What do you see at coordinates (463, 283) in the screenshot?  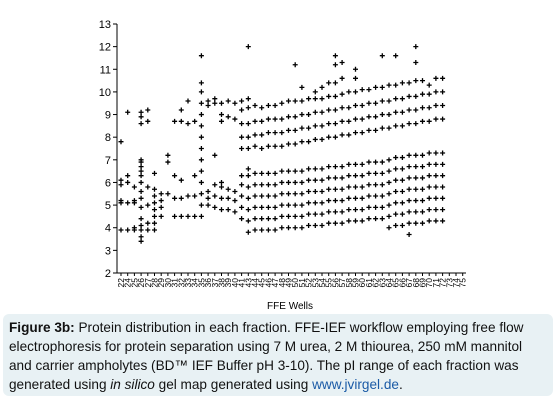 I see `x-tick-label: 75` at bounding box center [463, 283].